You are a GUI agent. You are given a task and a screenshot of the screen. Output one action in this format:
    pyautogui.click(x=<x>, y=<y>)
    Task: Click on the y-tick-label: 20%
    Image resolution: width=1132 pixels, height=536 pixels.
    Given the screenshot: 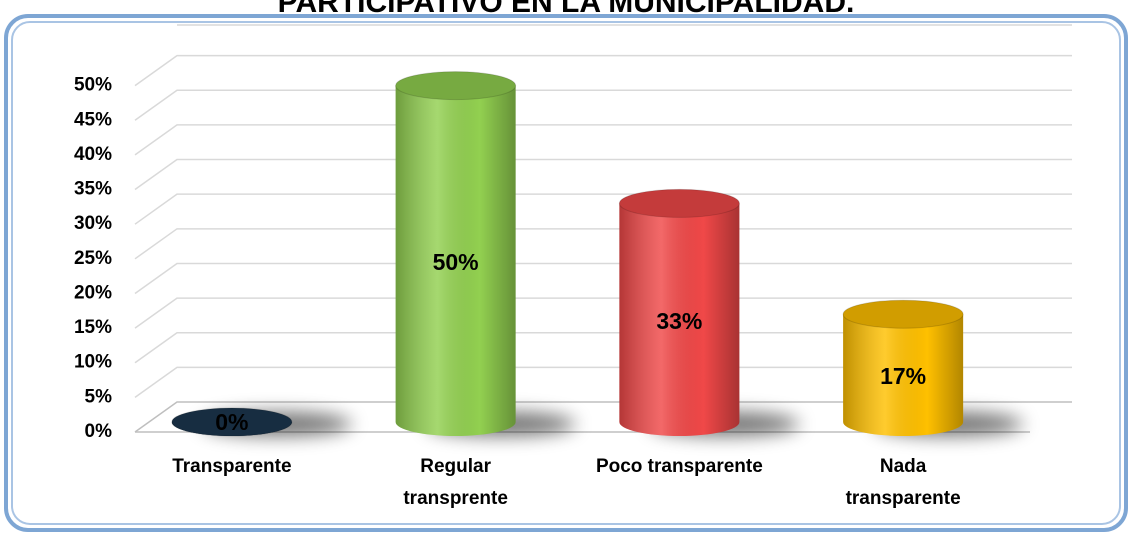 What is the action you would take?
    pyautogui.click(x=93, y=292)
    